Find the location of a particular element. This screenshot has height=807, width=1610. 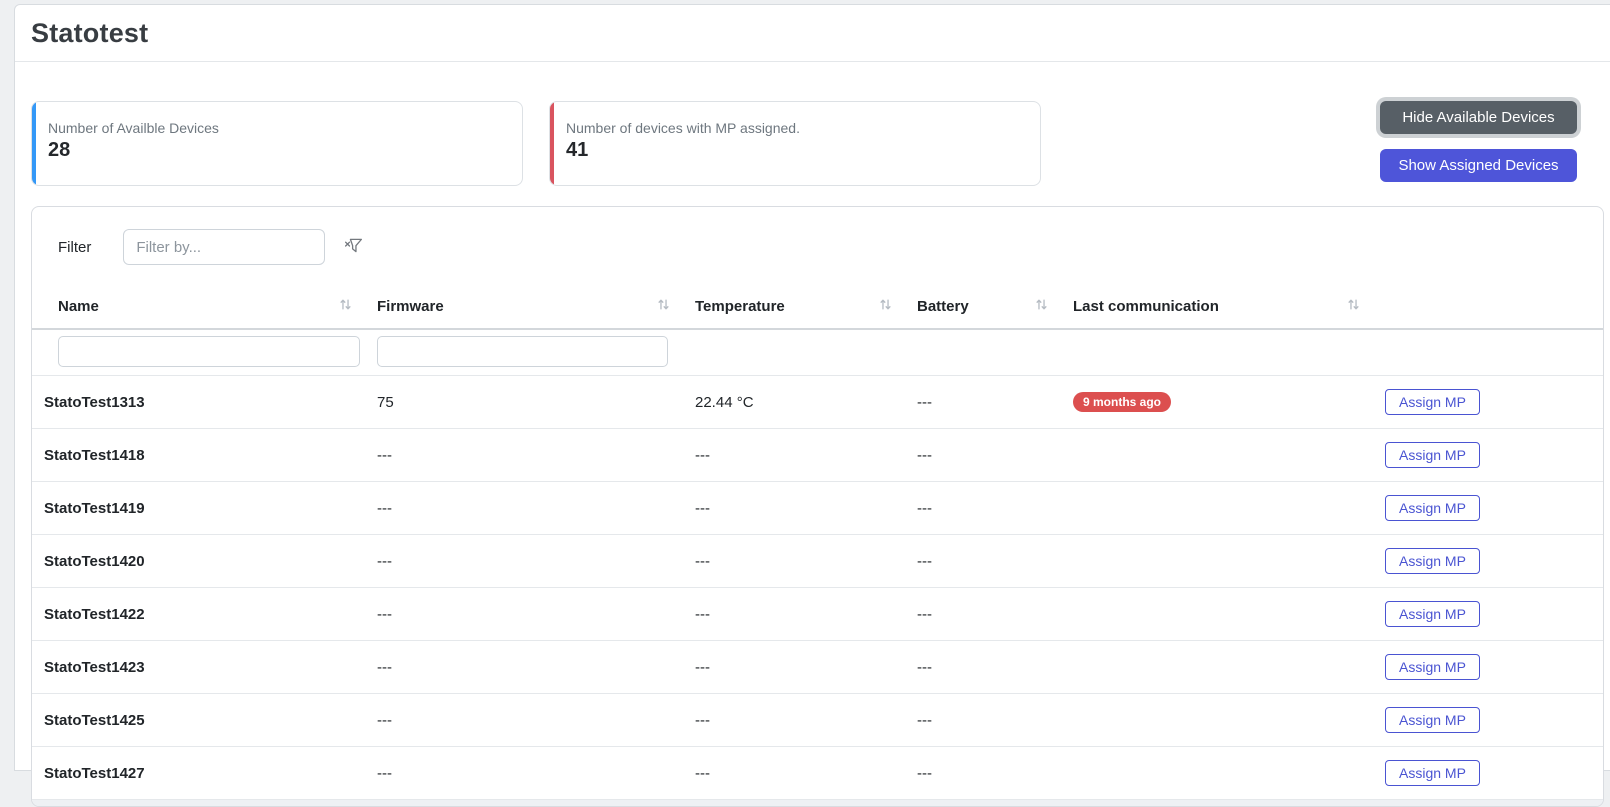

firmware-cell: 75 is located at coordinates (524, 402).